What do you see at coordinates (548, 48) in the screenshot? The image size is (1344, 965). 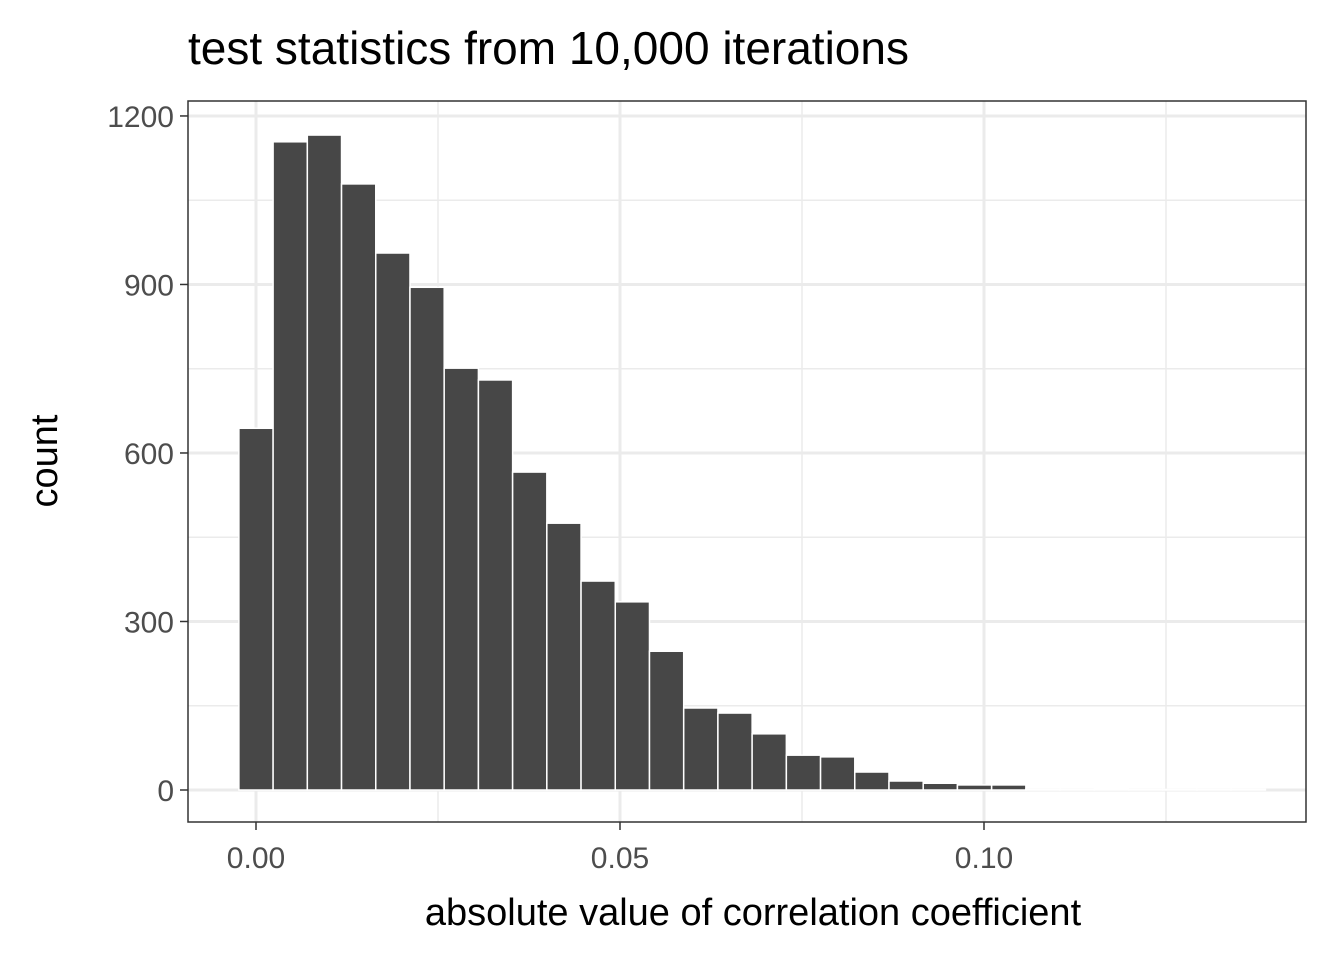 I see `chart-title: test statistics from 10,000 iterations` at bounding box center [548, 48].